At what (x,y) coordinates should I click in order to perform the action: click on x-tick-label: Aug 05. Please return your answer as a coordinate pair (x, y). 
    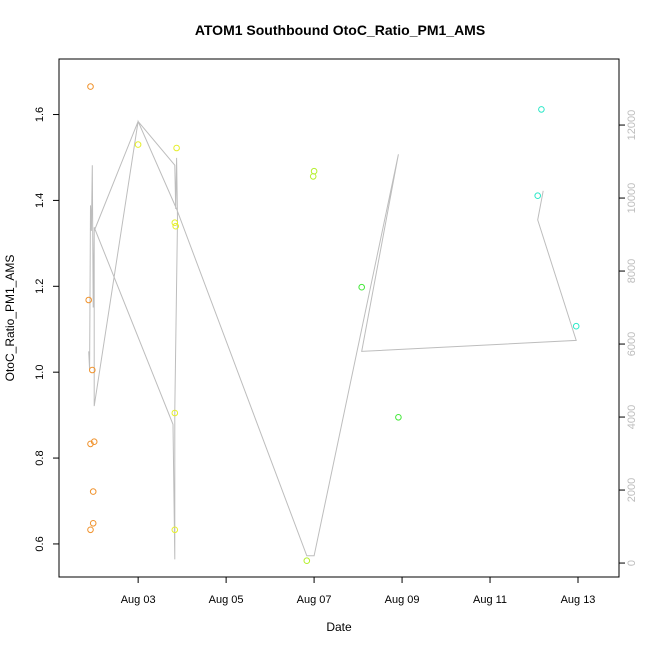
    Looking at the image, I should click on (226, 600).